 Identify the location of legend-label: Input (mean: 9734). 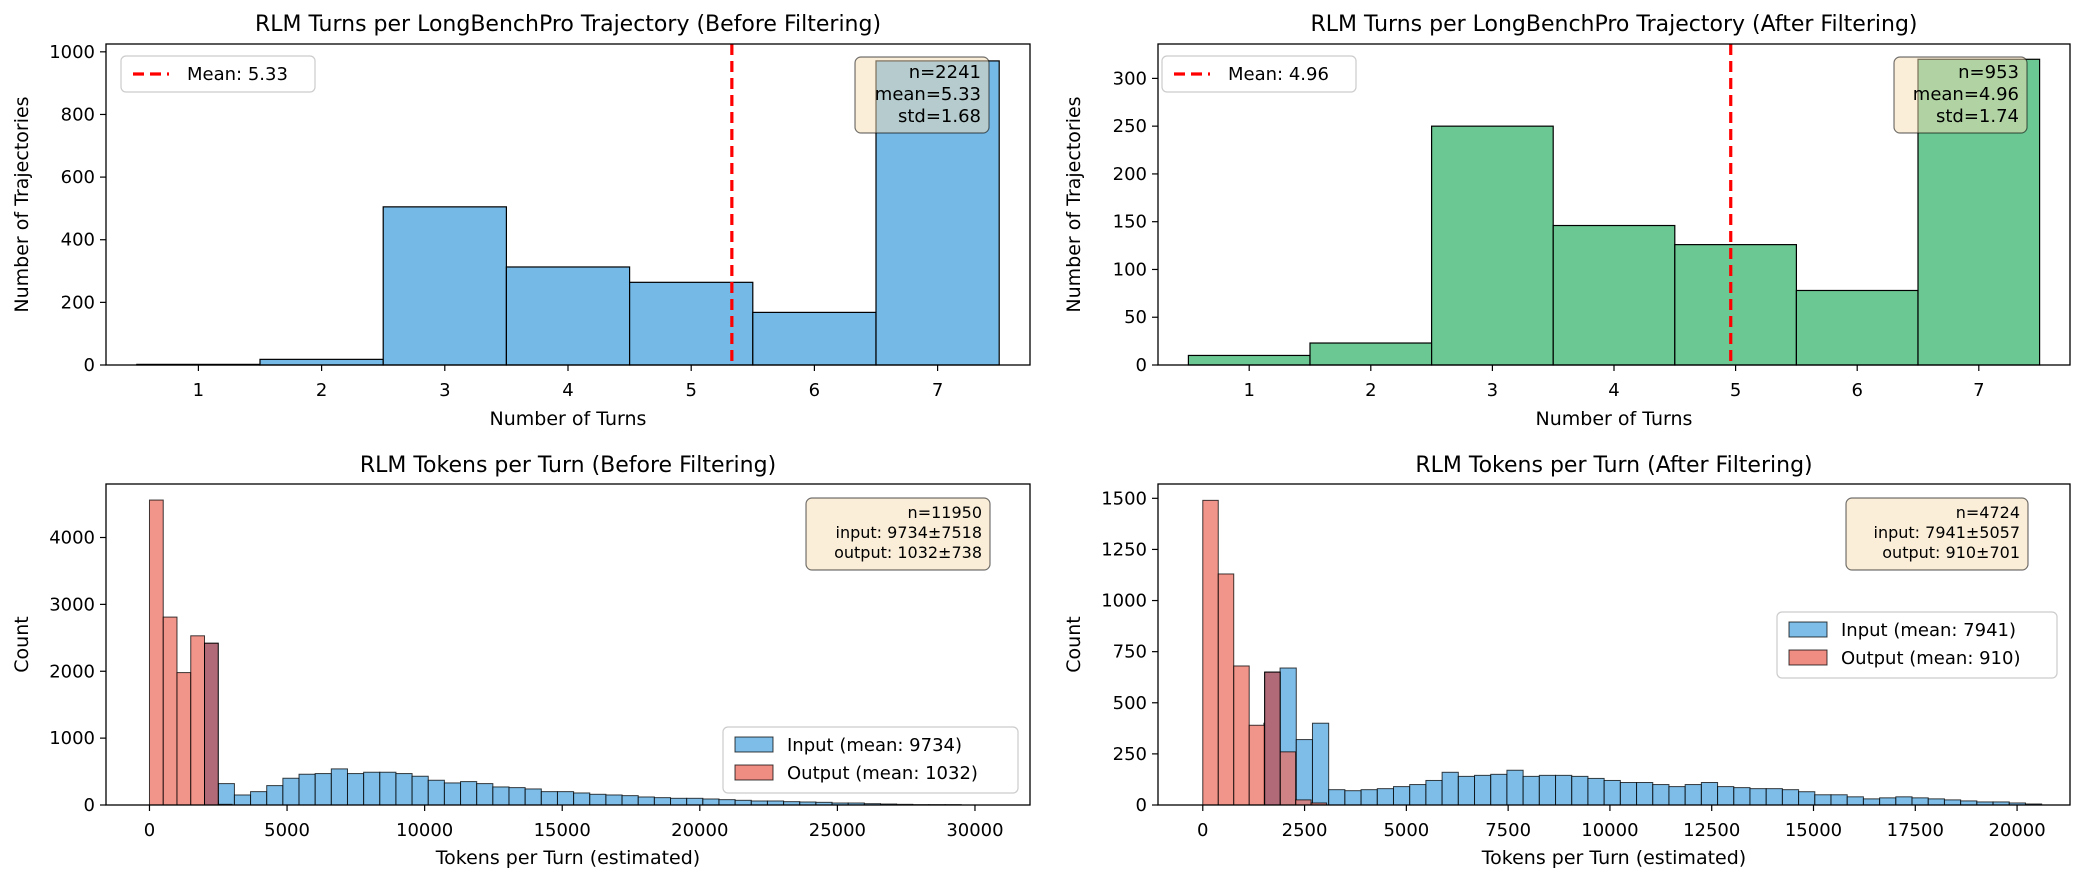
(874, 745).